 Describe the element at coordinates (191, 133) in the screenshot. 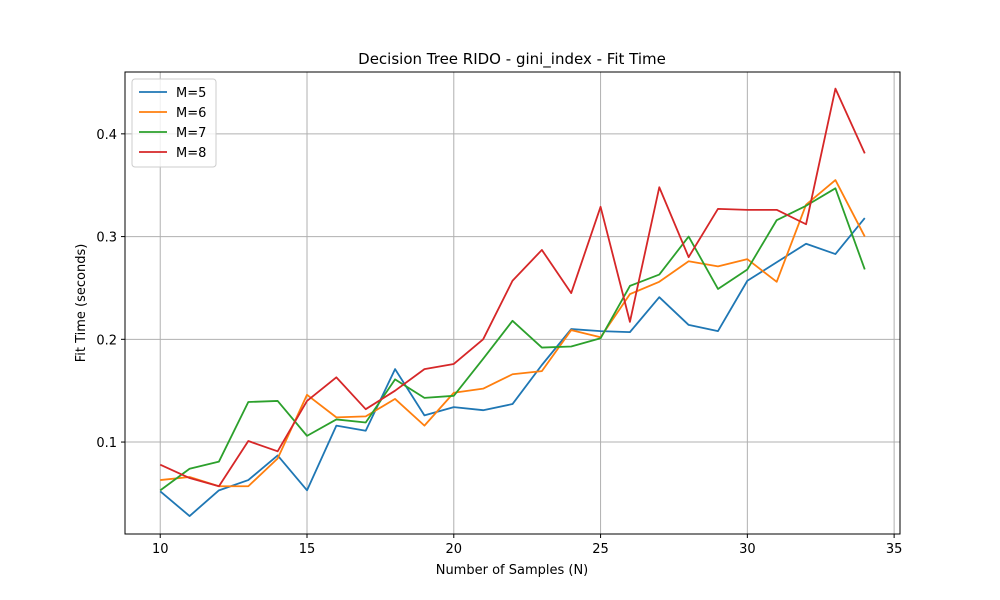

I see `legend-label-m-7: M=7` at that location.